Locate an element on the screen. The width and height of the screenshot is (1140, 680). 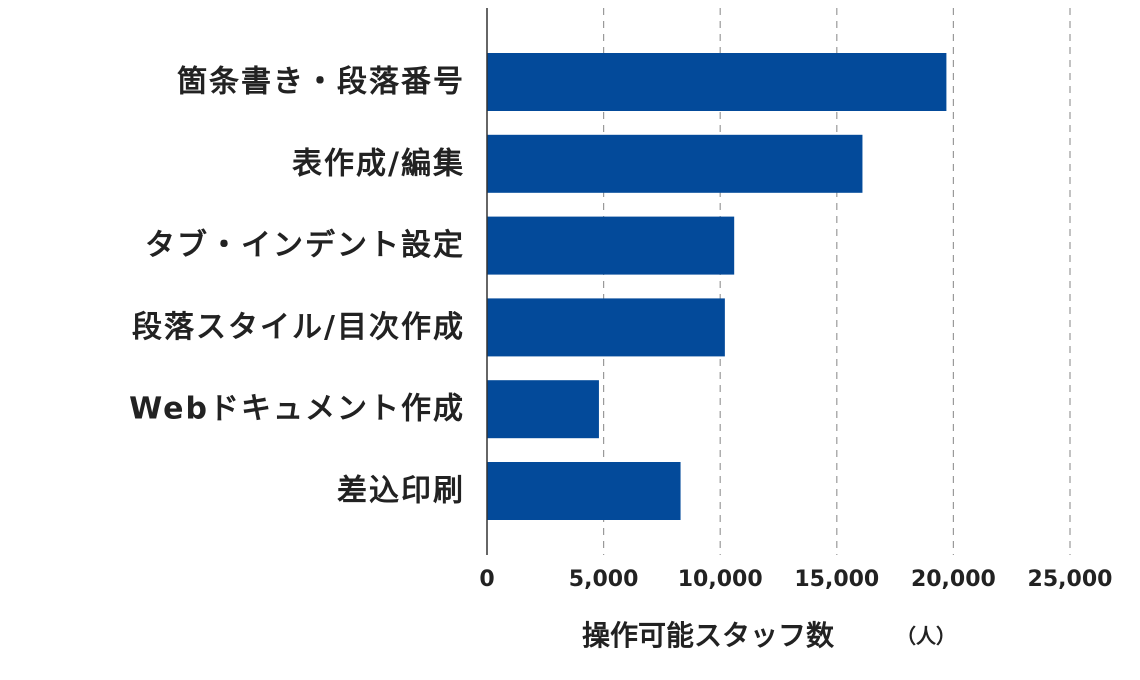
category-label: 差込印刷 is located at coordinates (401, 491).